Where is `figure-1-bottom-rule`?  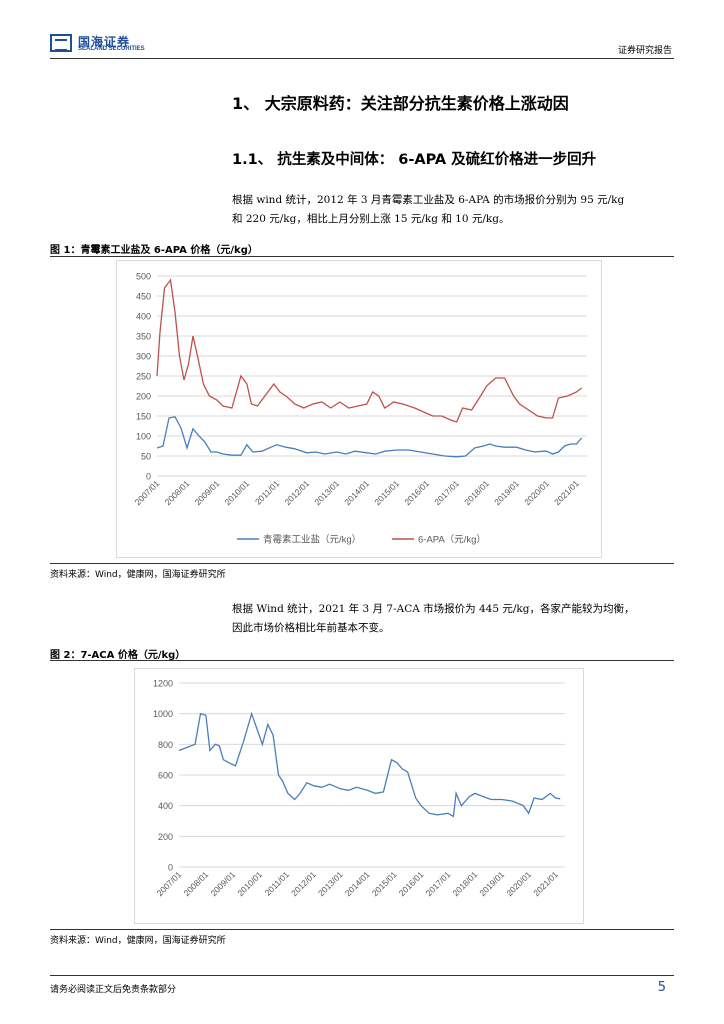 figure-1-bottom-rule is located at coordinates (362, 563).